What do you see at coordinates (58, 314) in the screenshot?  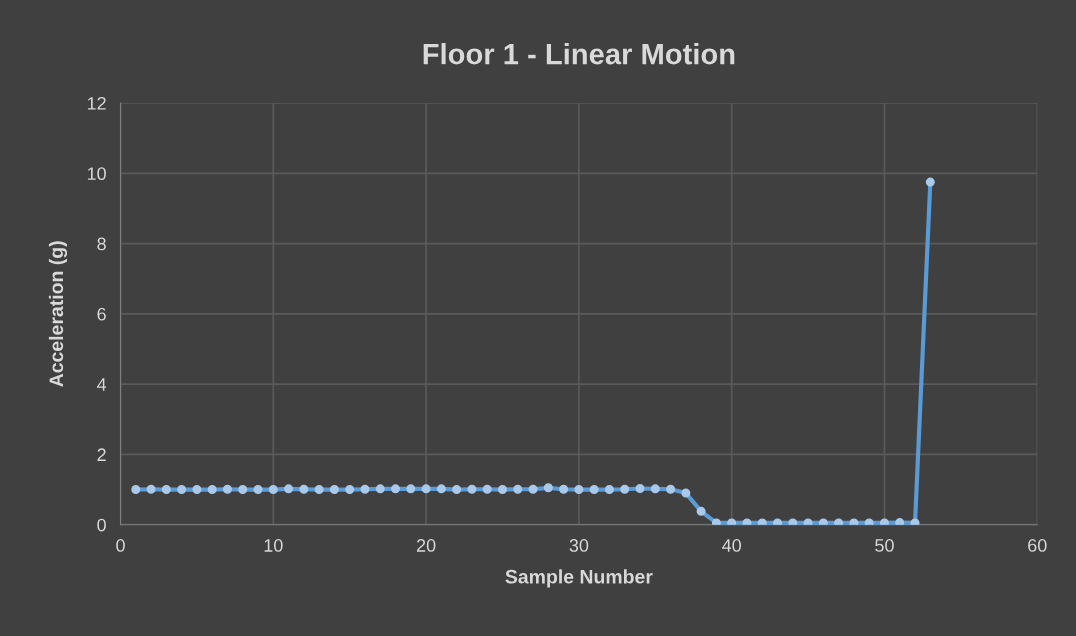 I see `y-axis-title: Acceleration (g)` at bounding box center [58, 314].